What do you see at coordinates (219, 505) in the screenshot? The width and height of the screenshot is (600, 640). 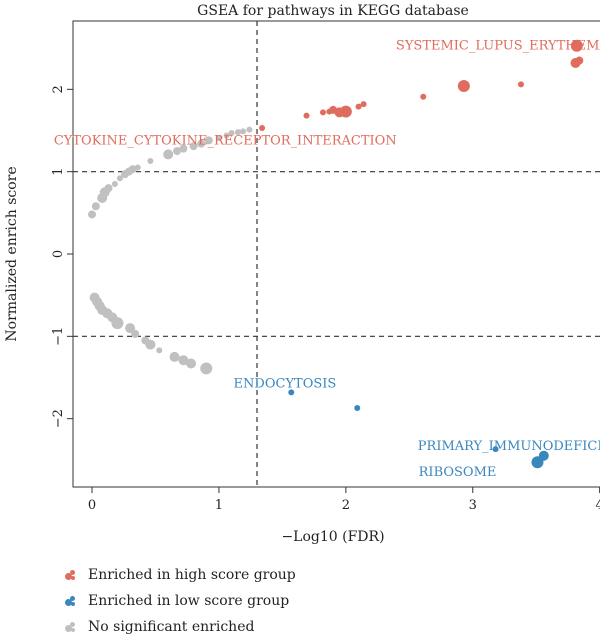 I see `x-tick-label: 1` at bounding box center [219, 505].